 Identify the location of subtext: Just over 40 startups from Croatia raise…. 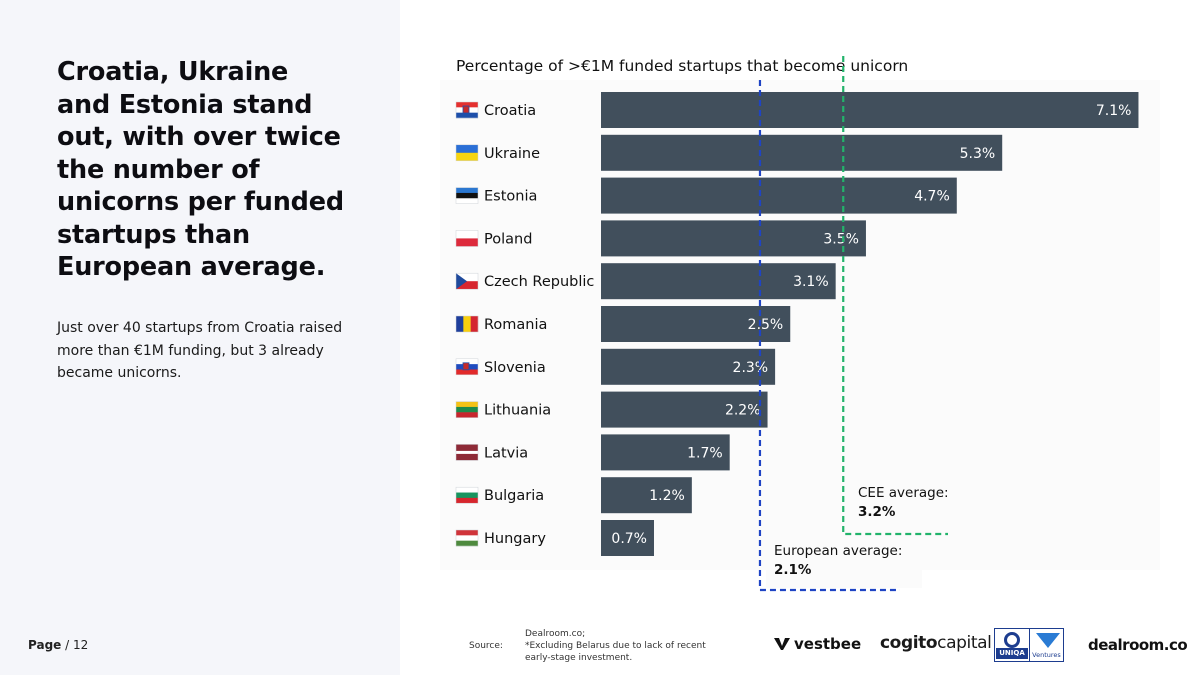
(200, 350).